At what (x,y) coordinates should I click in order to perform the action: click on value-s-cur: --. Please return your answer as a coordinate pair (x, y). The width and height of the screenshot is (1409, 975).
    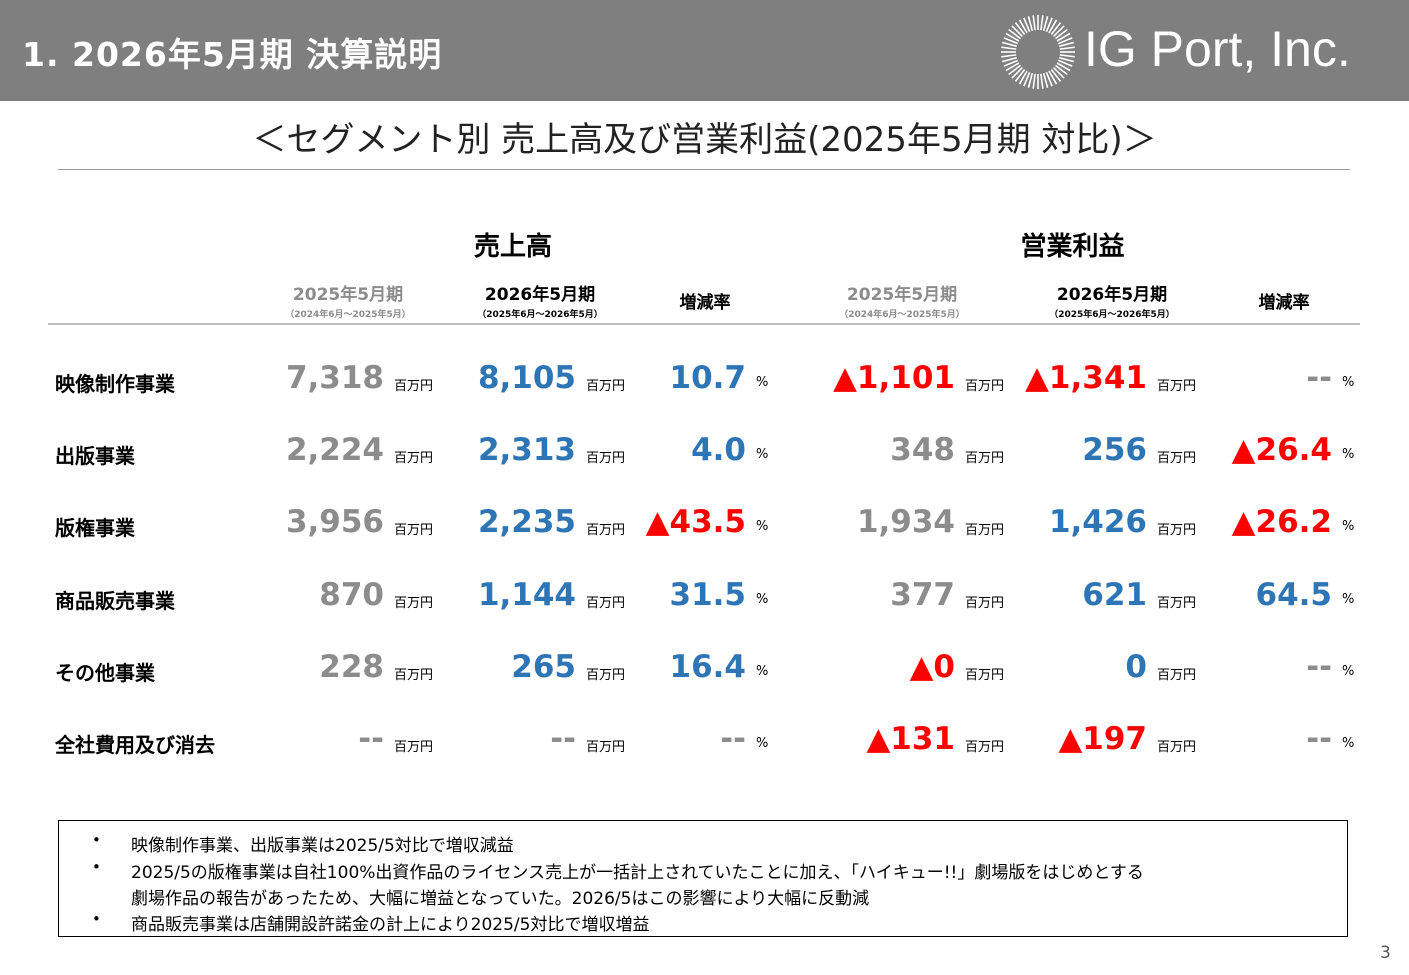
    Looking at the image, I should click on (563, 739).